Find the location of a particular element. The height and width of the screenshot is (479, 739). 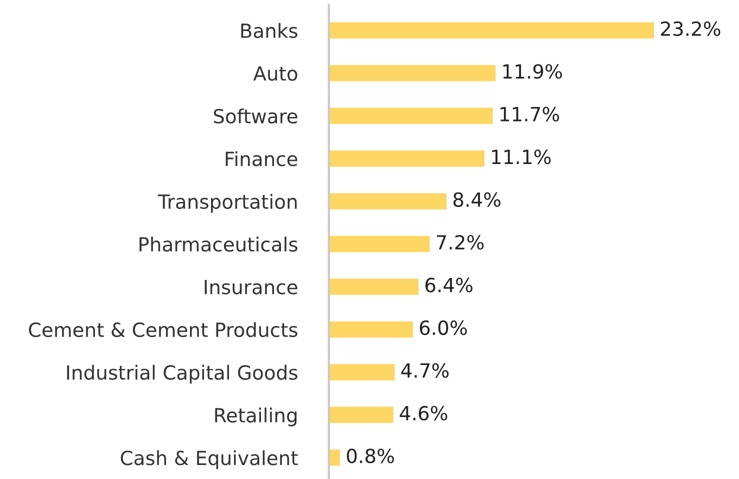

data-label: 6.0% is located at coordinates (443, 328).